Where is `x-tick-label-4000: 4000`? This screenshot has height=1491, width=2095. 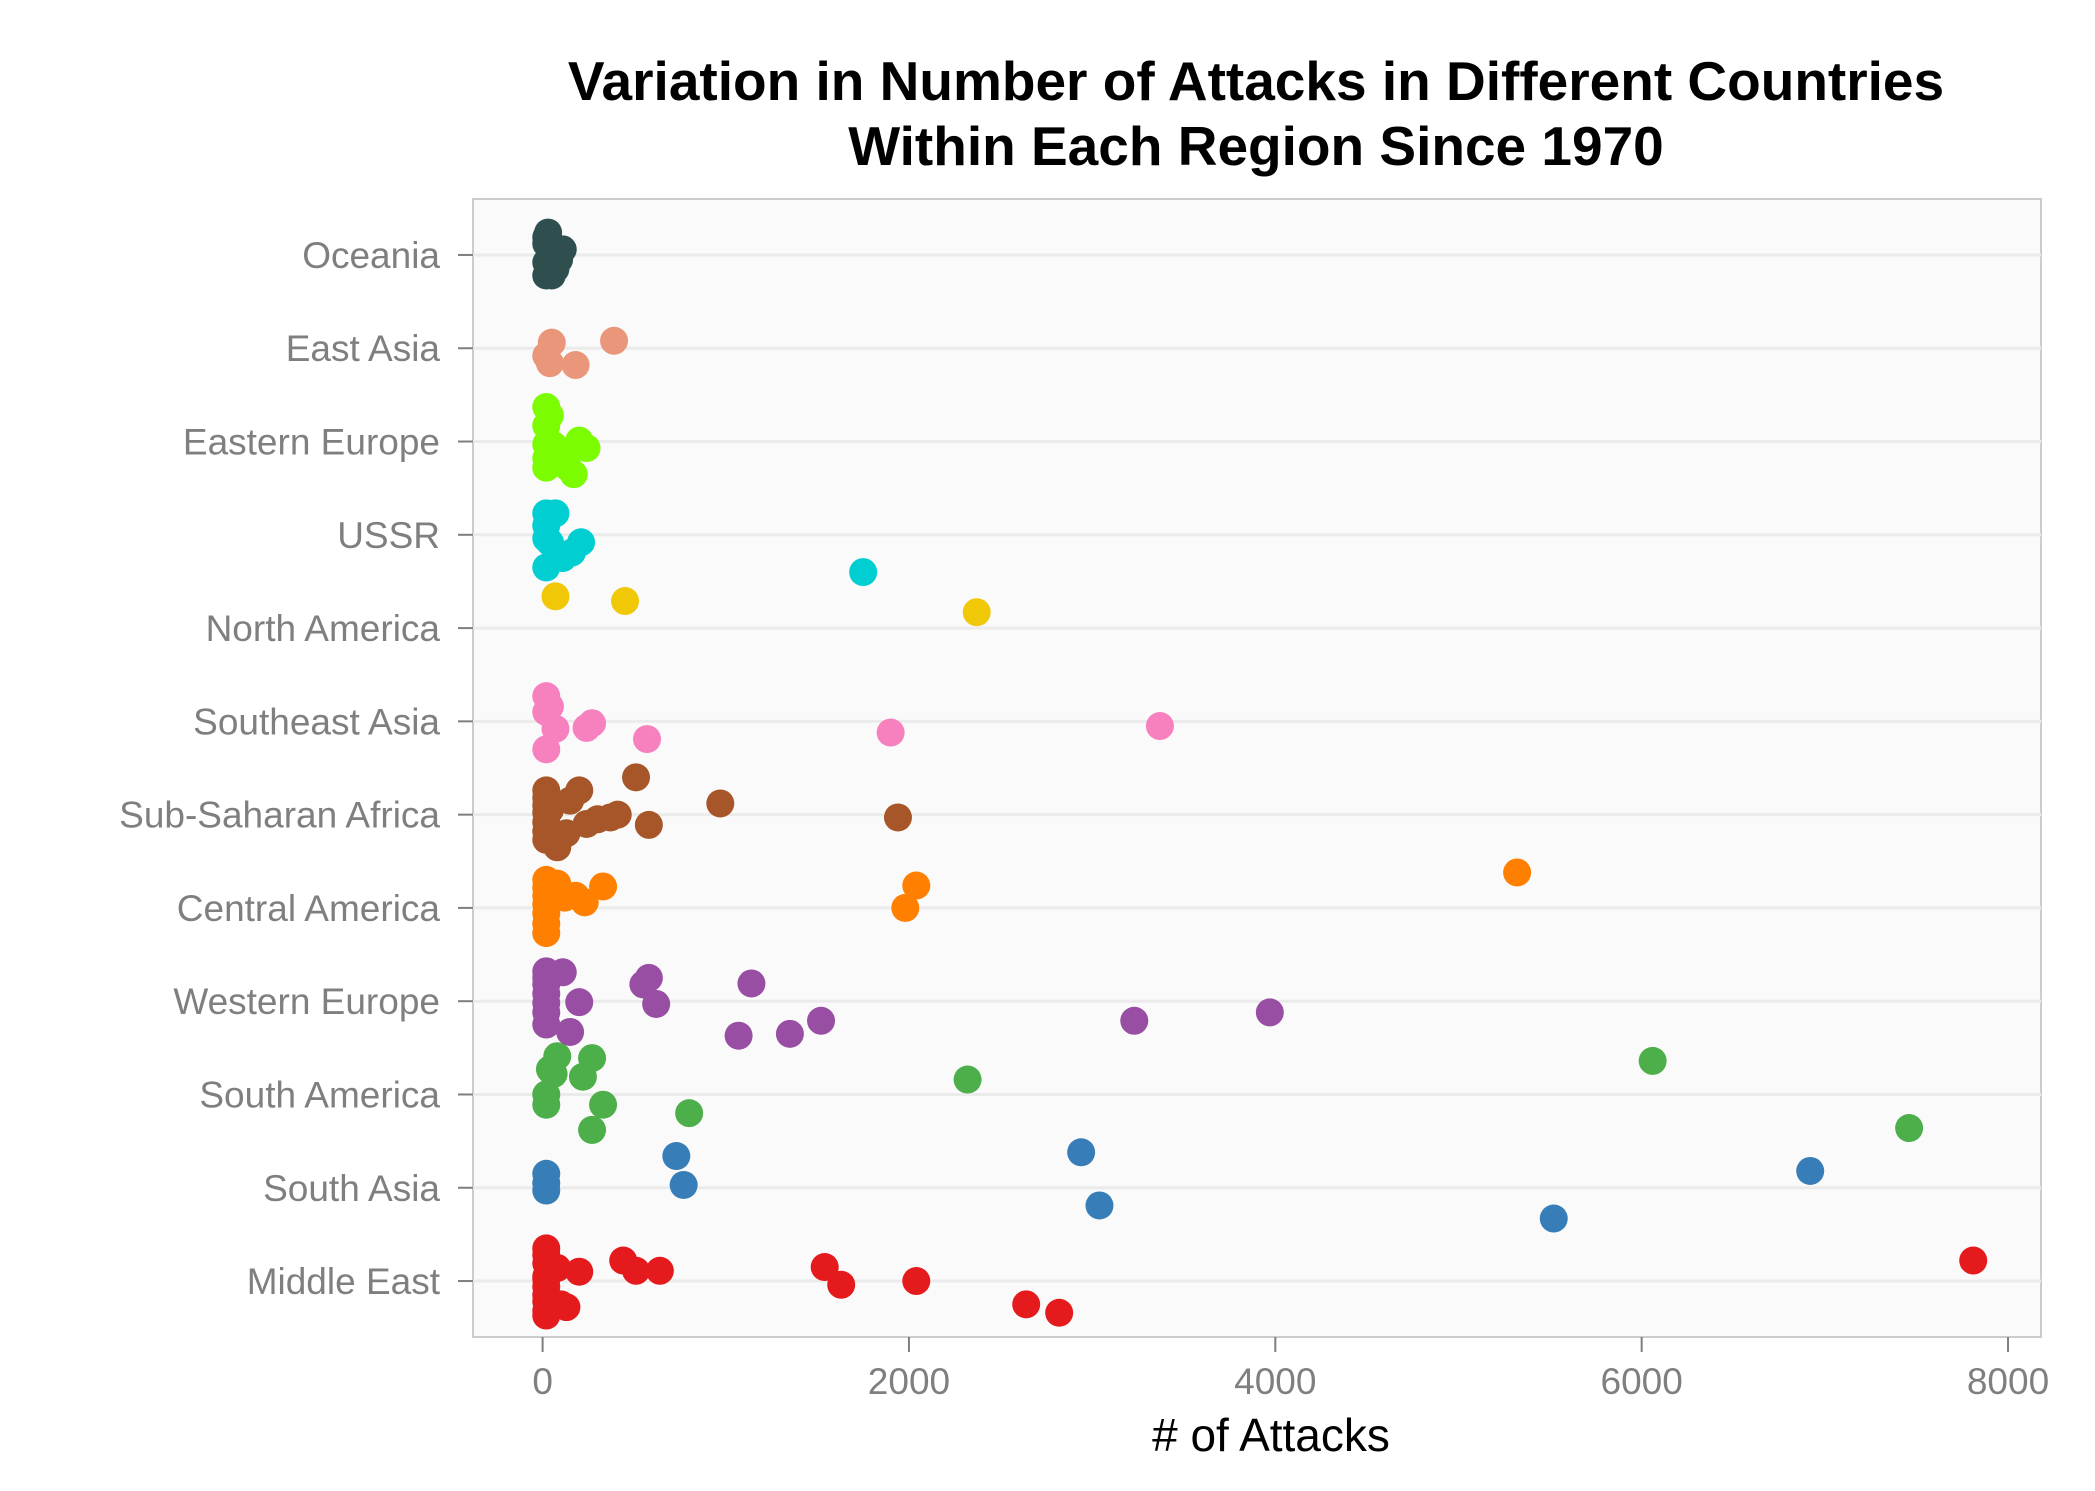 x-tick-label-4000: 4000 is located at coordinates (1275, 1381).